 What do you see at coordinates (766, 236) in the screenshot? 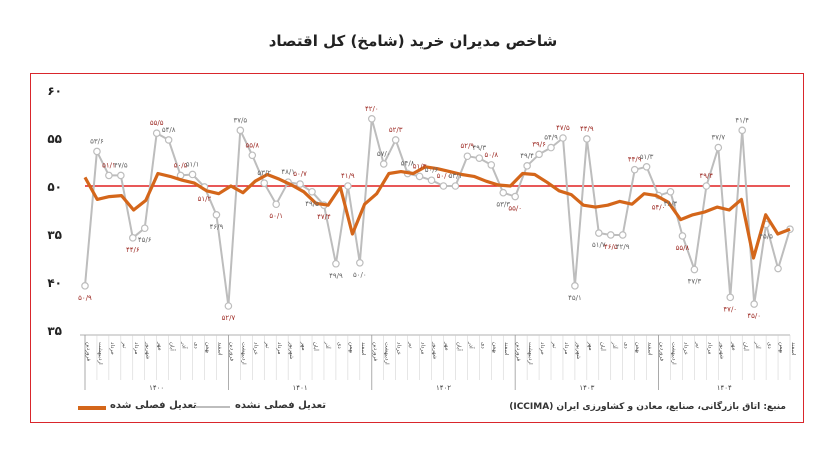
I see `data-label: ۴۵/۵` at bounding box center [766, 236].